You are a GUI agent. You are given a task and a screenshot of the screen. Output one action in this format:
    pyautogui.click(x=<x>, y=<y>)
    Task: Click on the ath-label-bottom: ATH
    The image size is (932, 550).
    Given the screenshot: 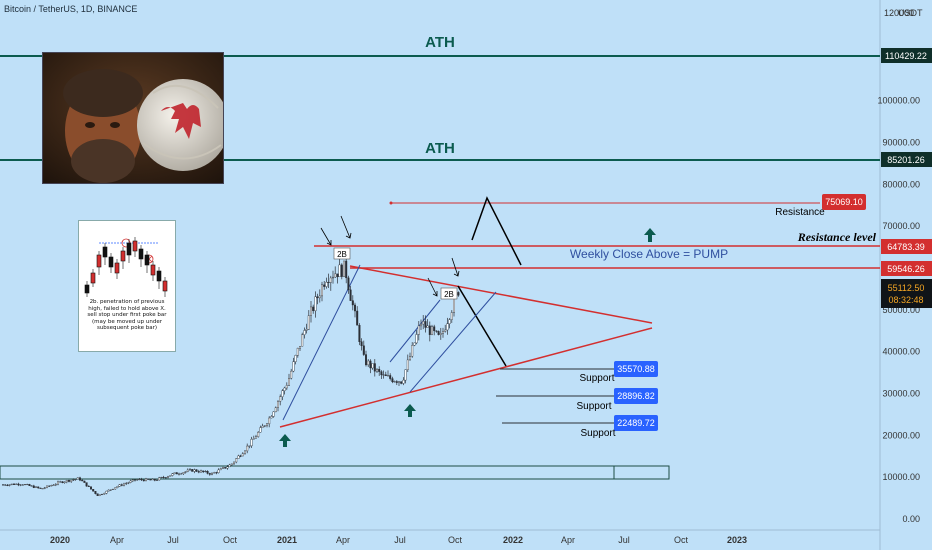 What is the action you would take?
    pyautogui.click(x=440, y=148)
    